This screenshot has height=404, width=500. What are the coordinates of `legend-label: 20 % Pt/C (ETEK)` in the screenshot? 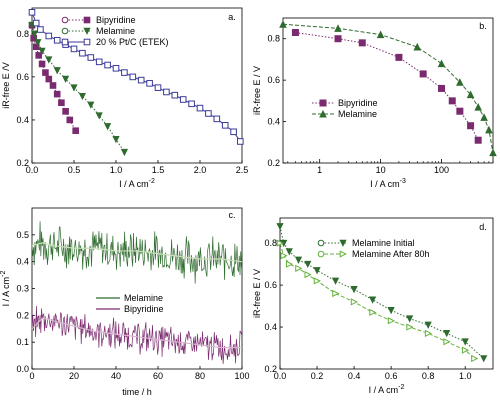 It's located at (132, 42).